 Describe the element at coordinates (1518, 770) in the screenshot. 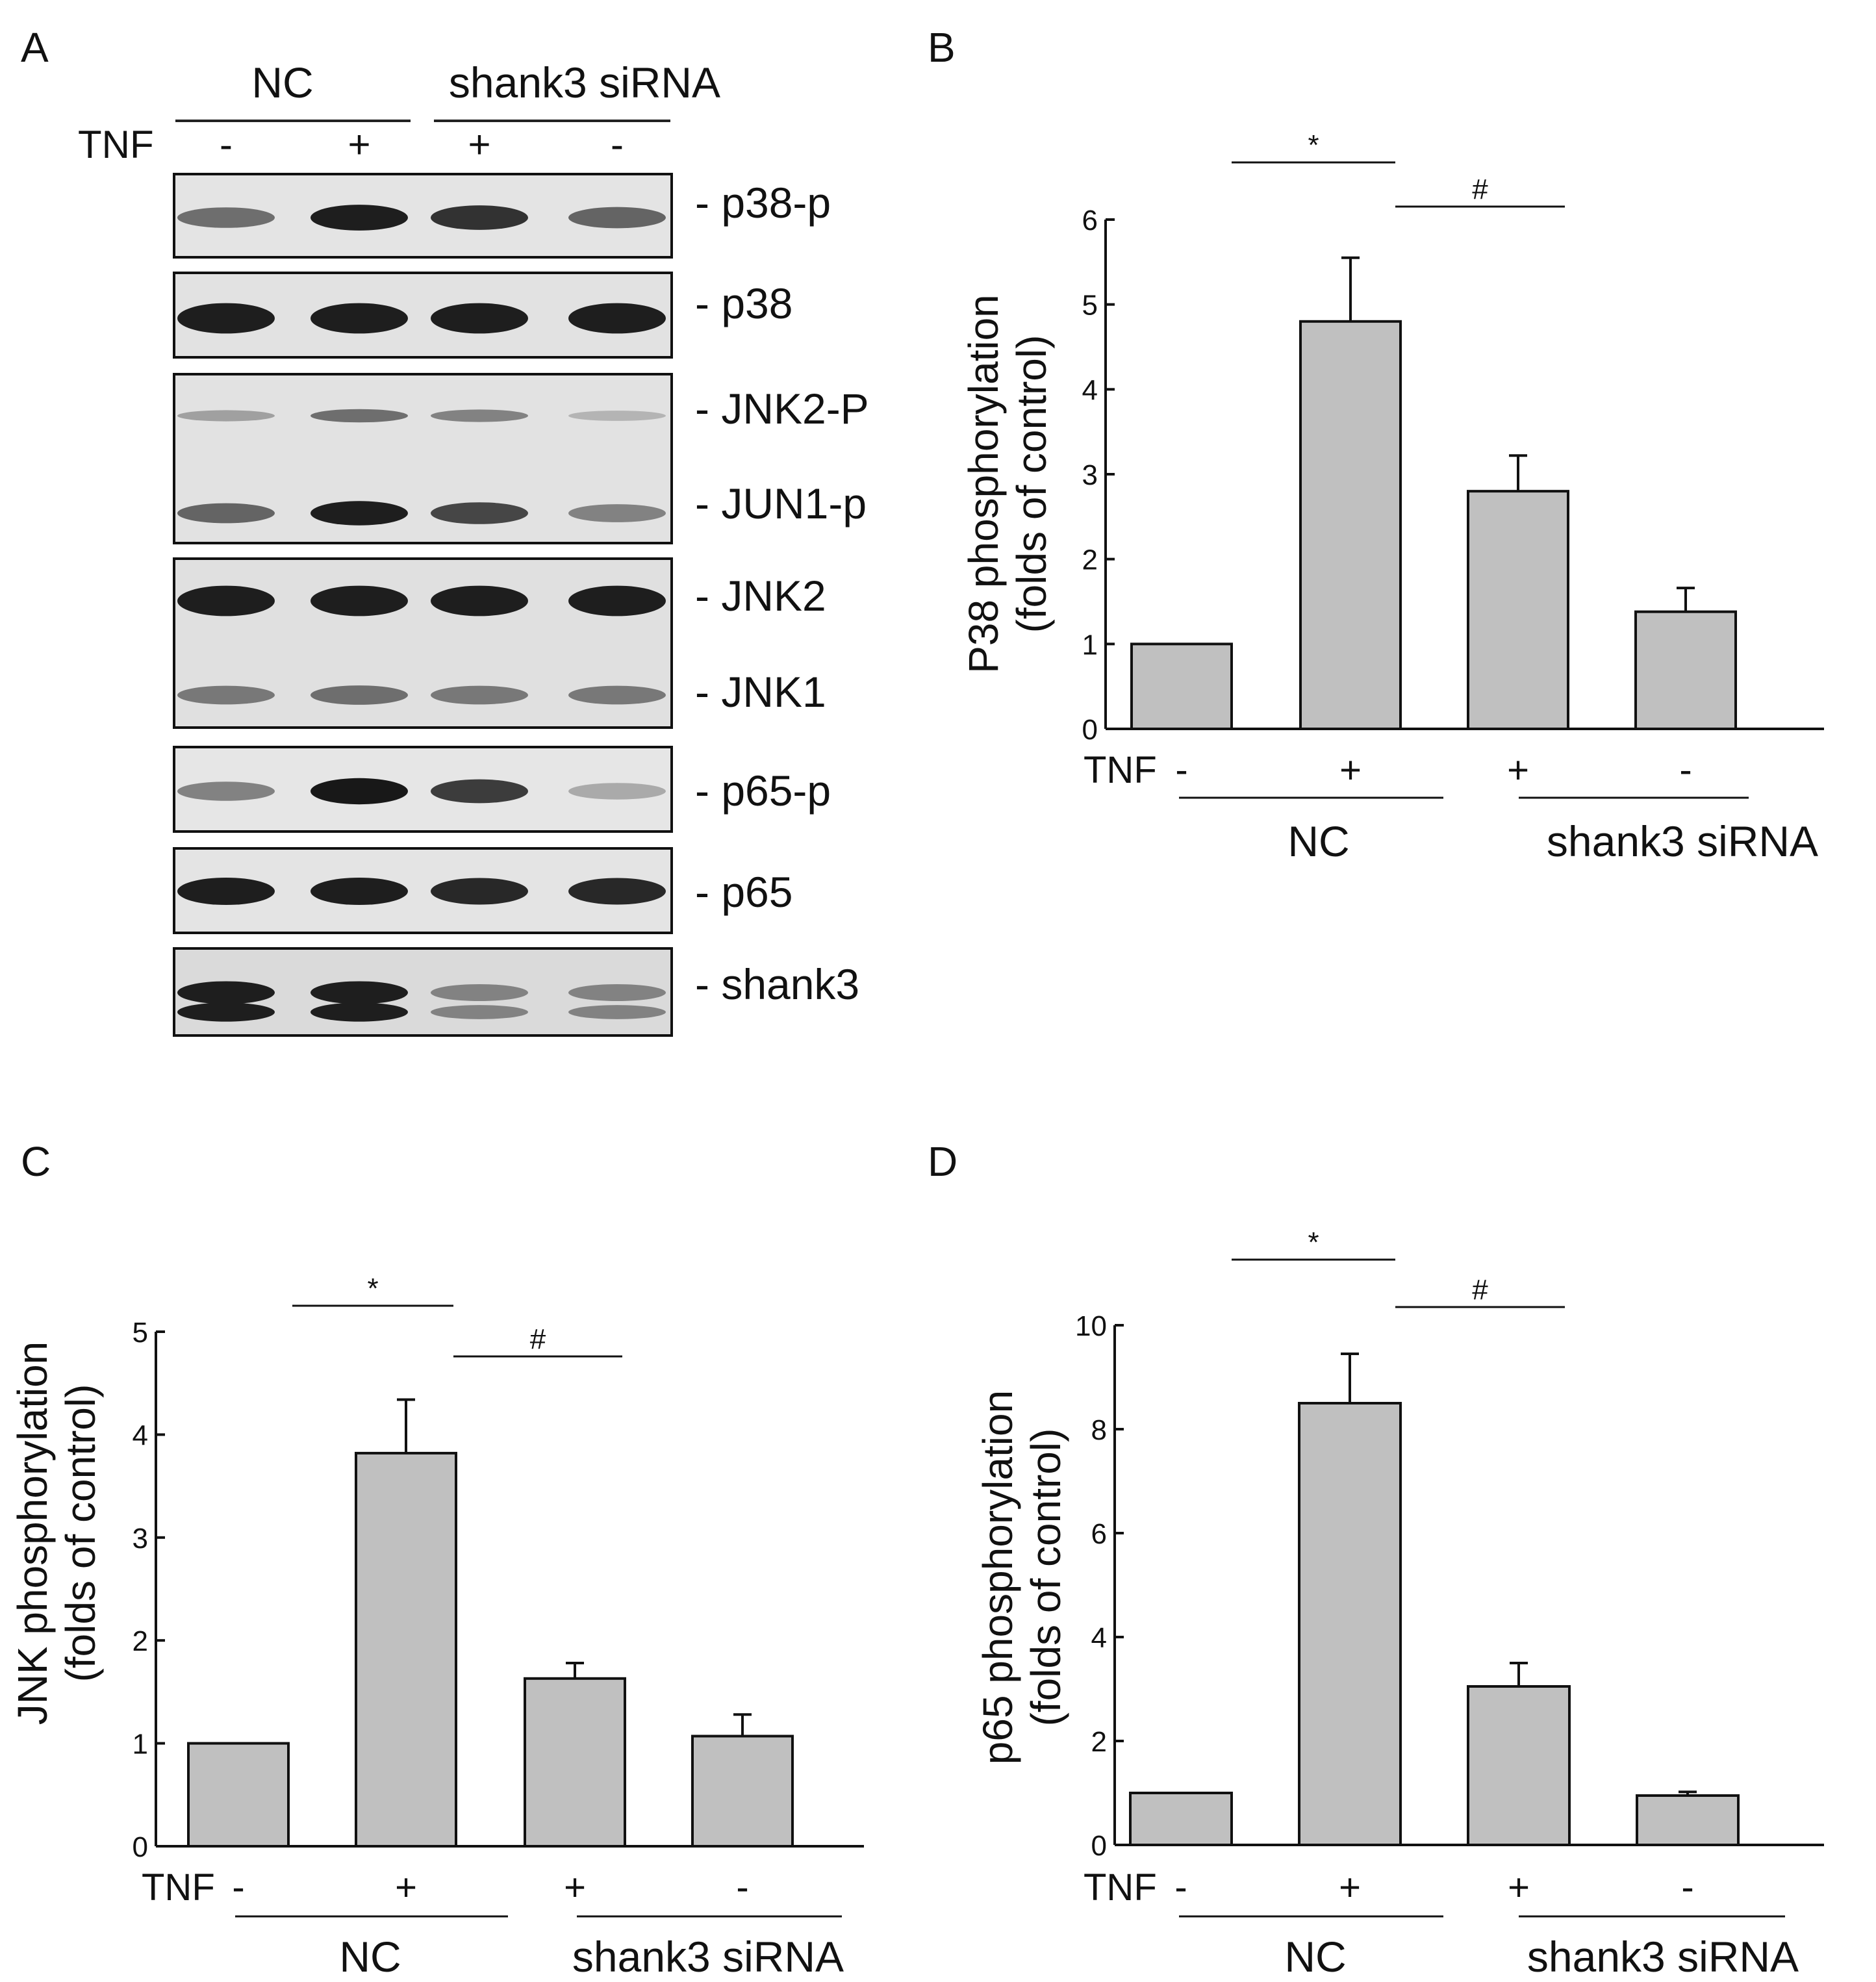

I see `chart-b-tnf-sign-3: +` at that location.